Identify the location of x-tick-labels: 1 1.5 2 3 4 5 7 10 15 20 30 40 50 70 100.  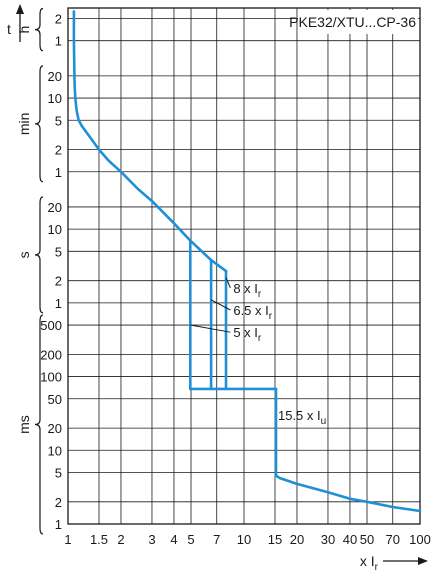
(247, 539).